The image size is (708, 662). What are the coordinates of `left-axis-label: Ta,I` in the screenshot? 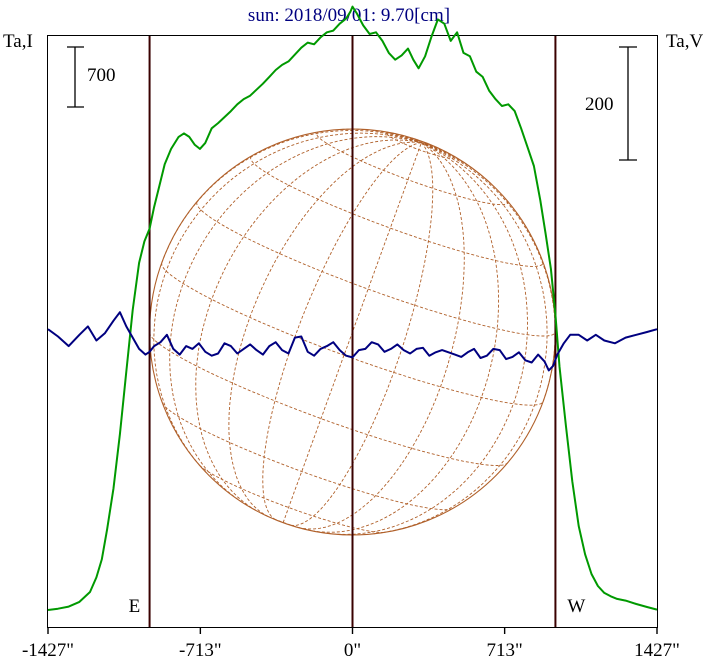 It's located at (18, 41).